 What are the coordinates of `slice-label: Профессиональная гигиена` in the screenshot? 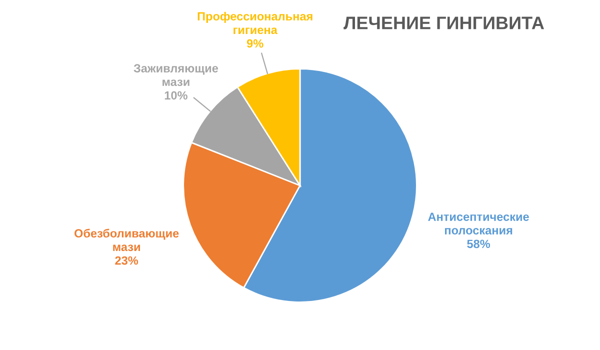 It's located at (255, 23).